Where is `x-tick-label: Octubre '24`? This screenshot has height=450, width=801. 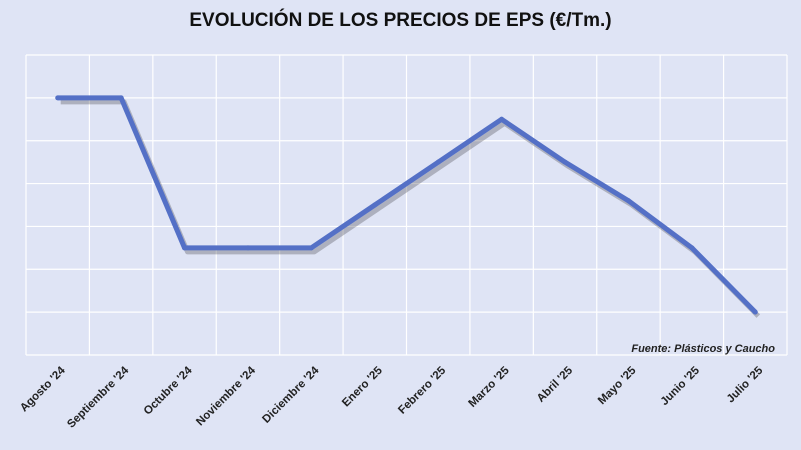 x-tick-label: Octubre '24 is located at coordinates (168, 390).